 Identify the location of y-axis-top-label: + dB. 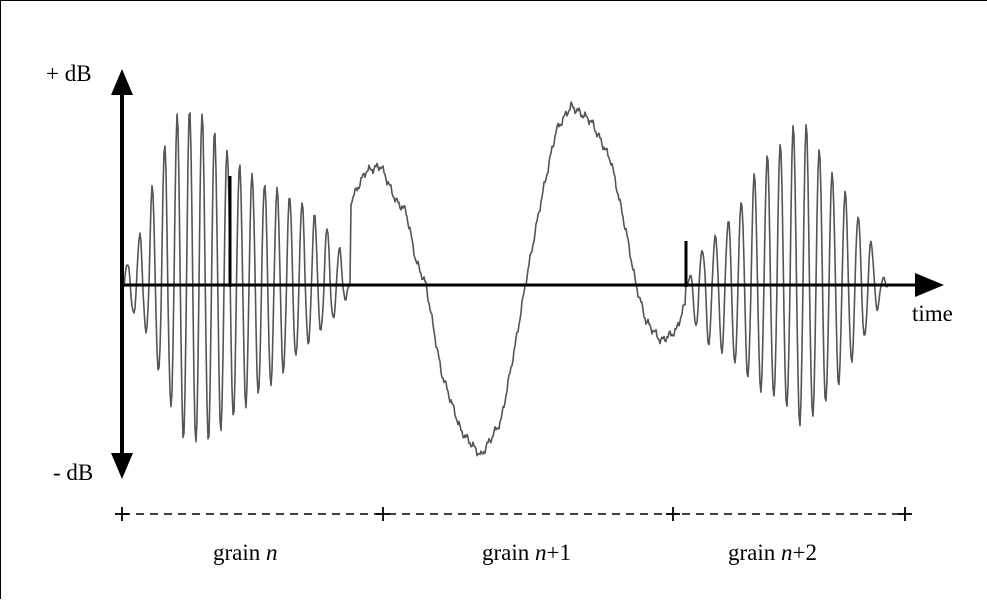
(69, 73).